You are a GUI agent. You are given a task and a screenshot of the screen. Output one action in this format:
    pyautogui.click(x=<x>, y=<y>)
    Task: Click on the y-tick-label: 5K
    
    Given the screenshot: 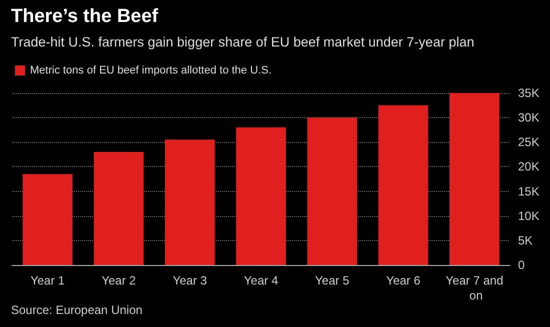 What is the action you would take?
    pyautogui.click(x=525, y=240)
    